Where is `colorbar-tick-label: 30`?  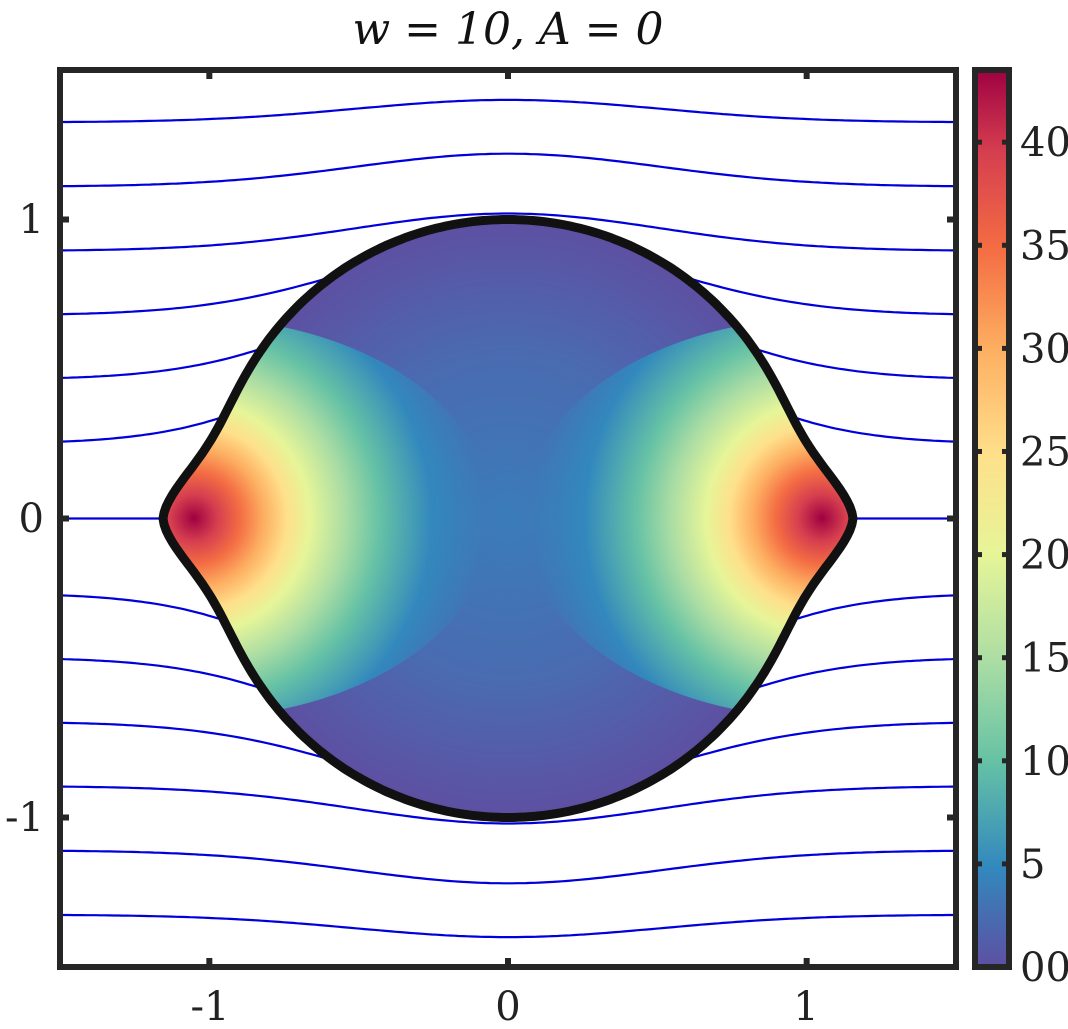
colorbar-tick-label: 30 is located at coordinates (1044, 349).